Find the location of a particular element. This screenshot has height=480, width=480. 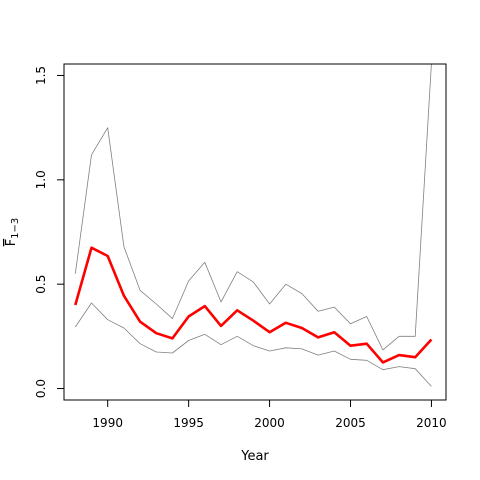

y-axis-label: F1−3 is located at coordinates (12, 232).